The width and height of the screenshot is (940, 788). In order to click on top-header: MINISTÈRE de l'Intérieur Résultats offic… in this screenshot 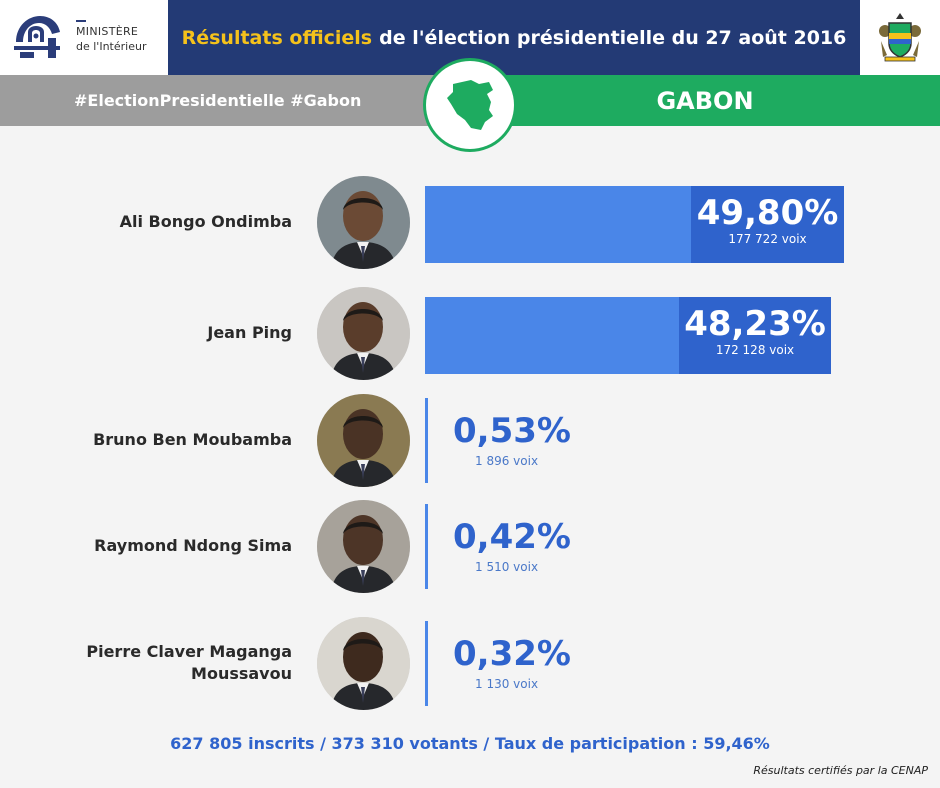, I will do `click(470, 37)`.